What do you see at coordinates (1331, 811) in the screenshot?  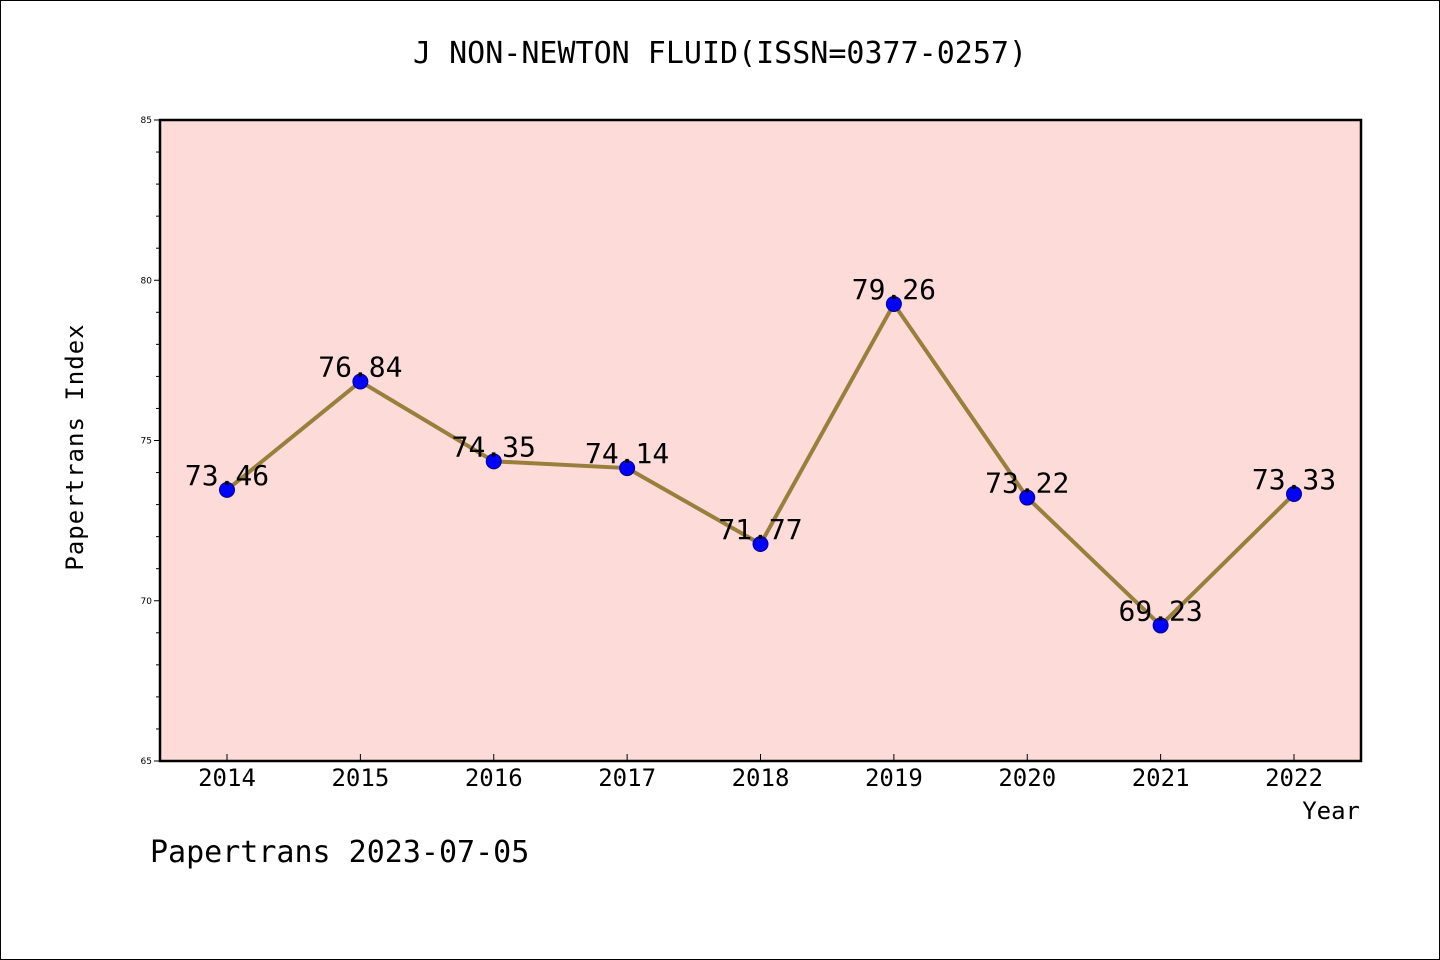 I see `x-axis-label: Year` at bounding box center [1331, 811].